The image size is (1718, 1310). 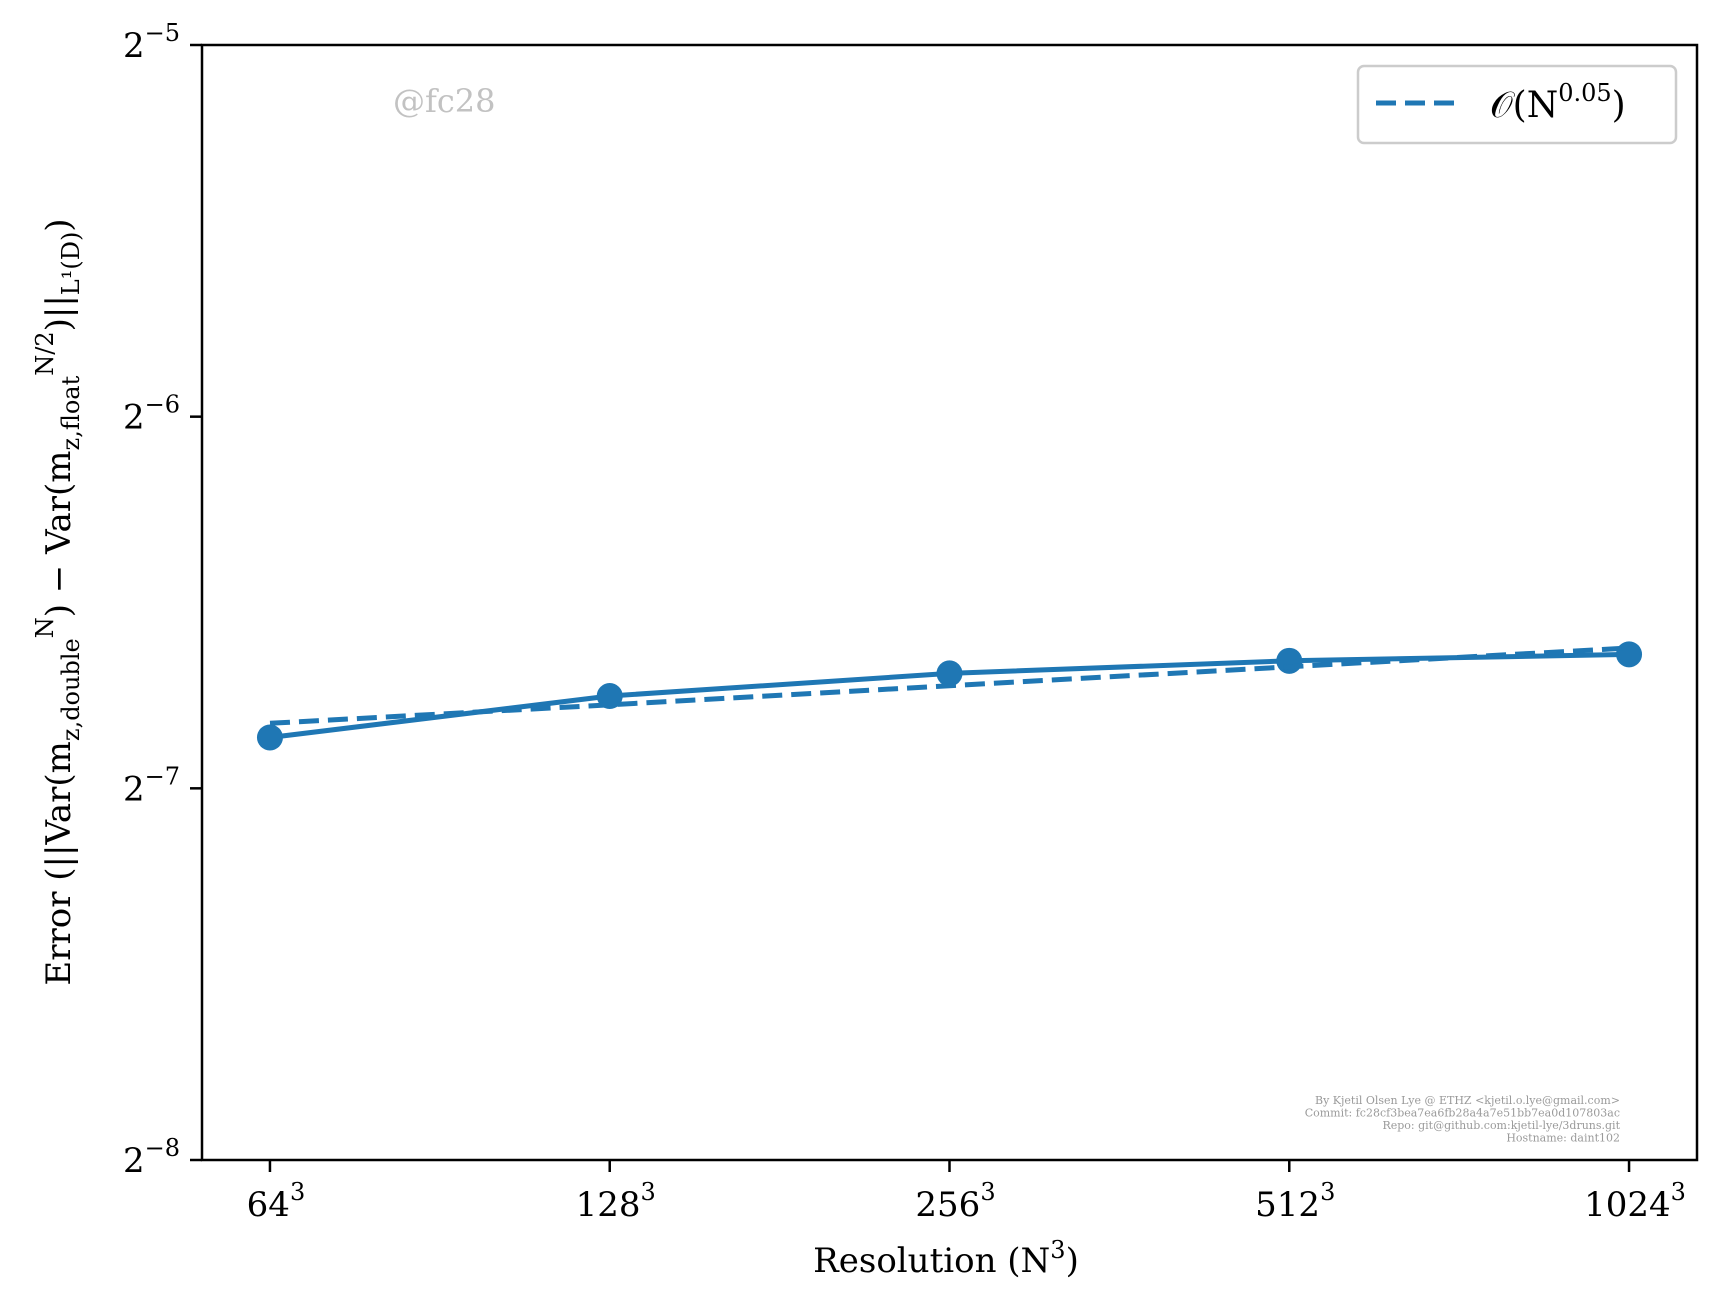 What do you see at coordinates (444, 101) in the screenshot?
I see `watermark: @fc28` at bounding box center [444, 101].